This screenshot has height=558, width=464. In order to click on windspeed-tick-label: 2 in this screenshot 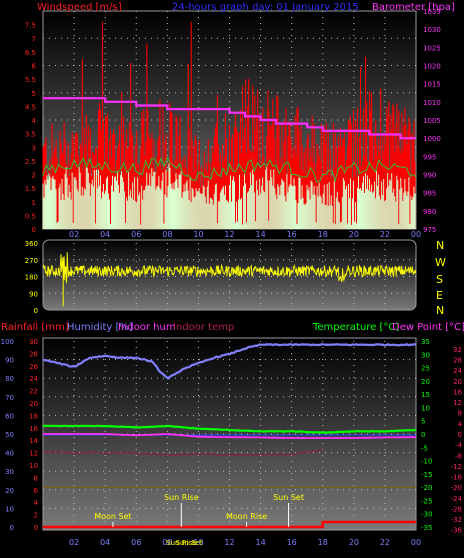, I will do `click(34, 176)`.